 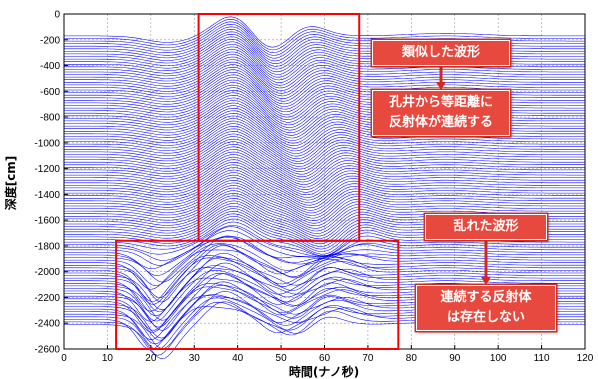 I want to click on x-tick-label: 90, so click(x=455, y=358).